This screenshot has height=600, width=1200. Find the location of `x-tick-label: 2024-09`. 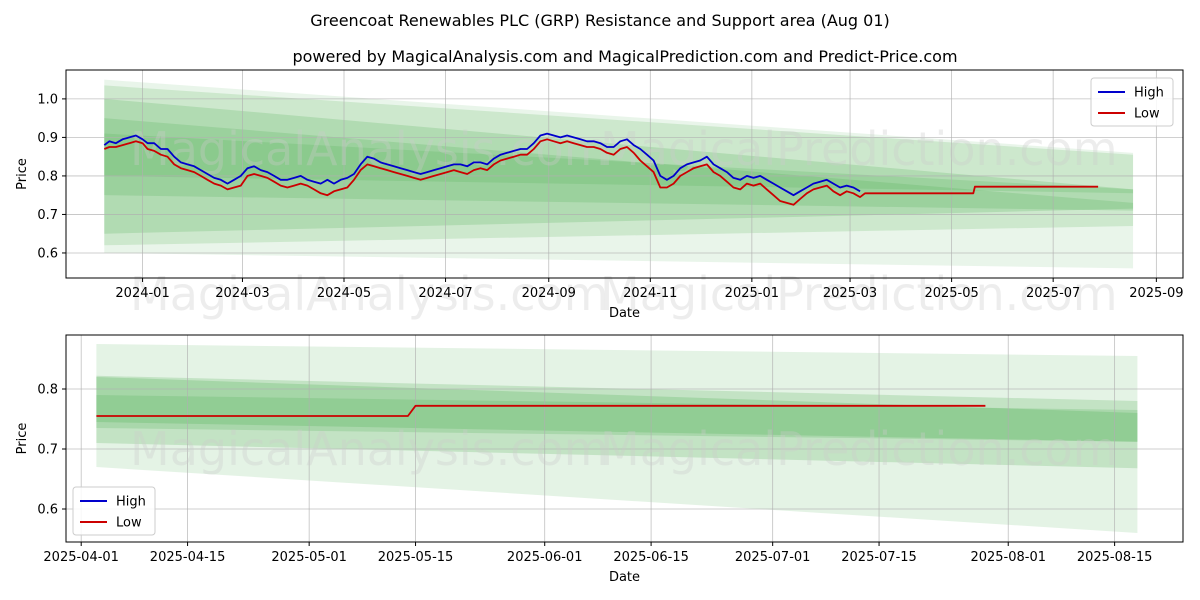

x-tick-label: 2024-09 is located at coordinates (549, 293).